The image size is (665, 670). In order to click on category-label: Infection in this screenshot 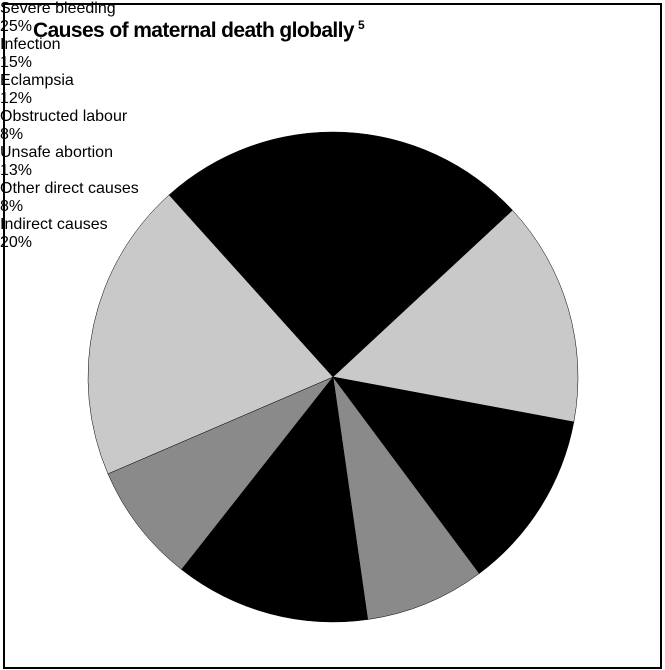, I will do `click(30, 44)`.